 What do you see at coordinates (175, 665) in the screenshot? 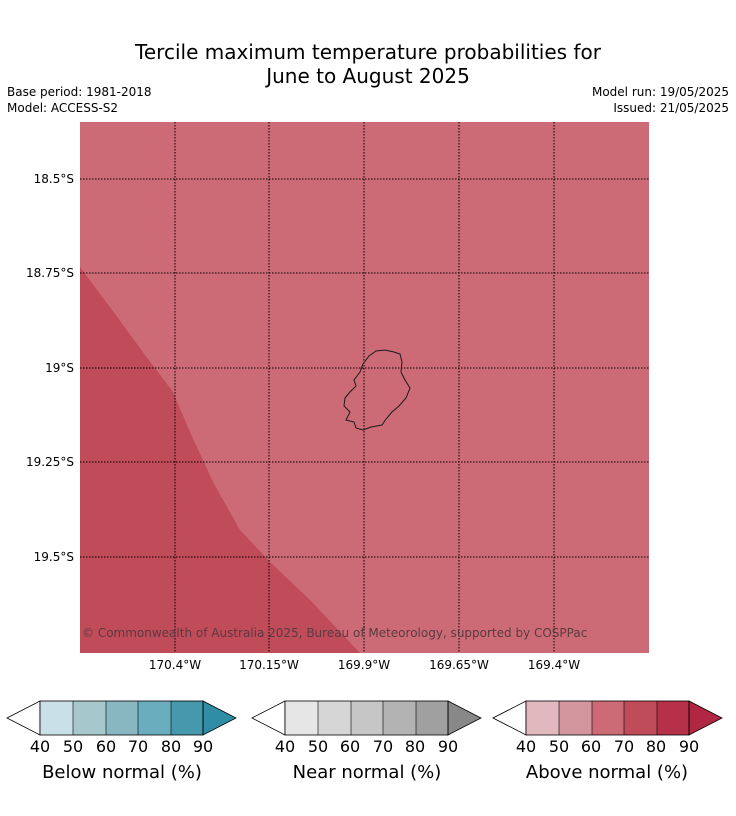
I see `lon-label: 170.4°W` at bounding box center [175, 665].